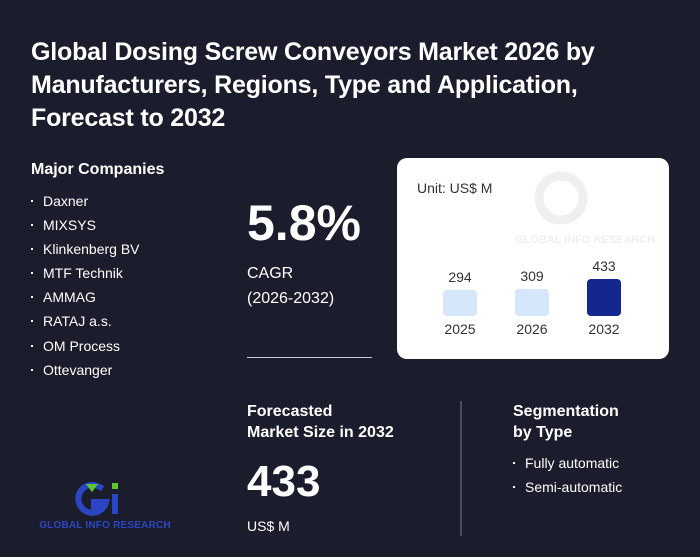  I want to click on bar-2025, so click(460, 303).